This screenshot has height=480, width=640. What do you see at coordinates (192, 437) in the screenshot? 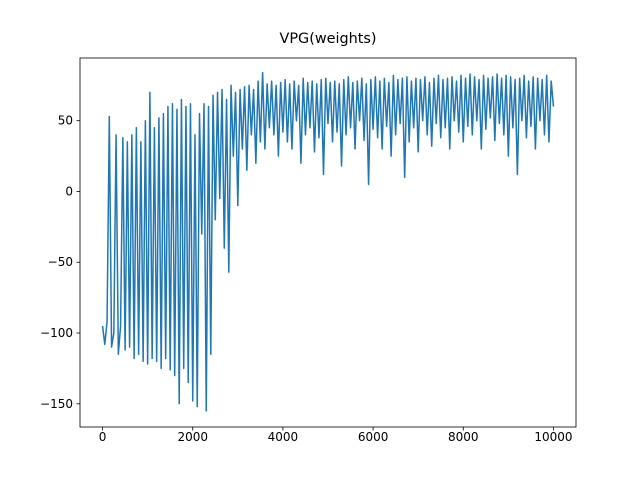
I see `x-tick-label: 2000` at bounding box center [192, 437].